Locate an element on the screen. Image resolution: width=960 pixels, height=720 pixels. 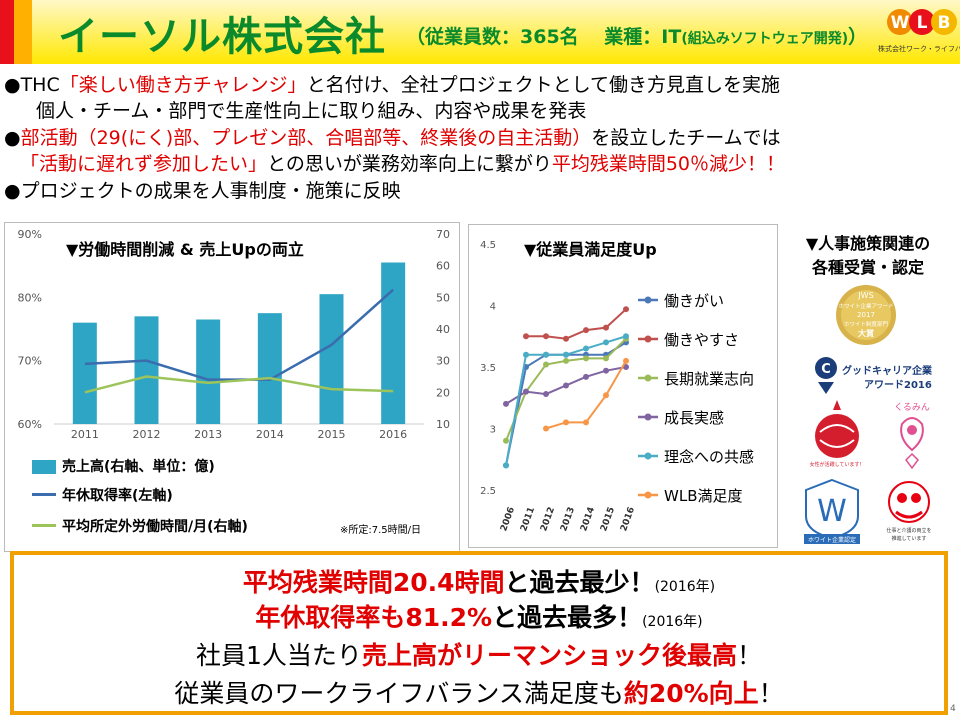
chart1-heading: ▼労働時間削減 & 売上Upの両立 is located at coordinates (185, 249).